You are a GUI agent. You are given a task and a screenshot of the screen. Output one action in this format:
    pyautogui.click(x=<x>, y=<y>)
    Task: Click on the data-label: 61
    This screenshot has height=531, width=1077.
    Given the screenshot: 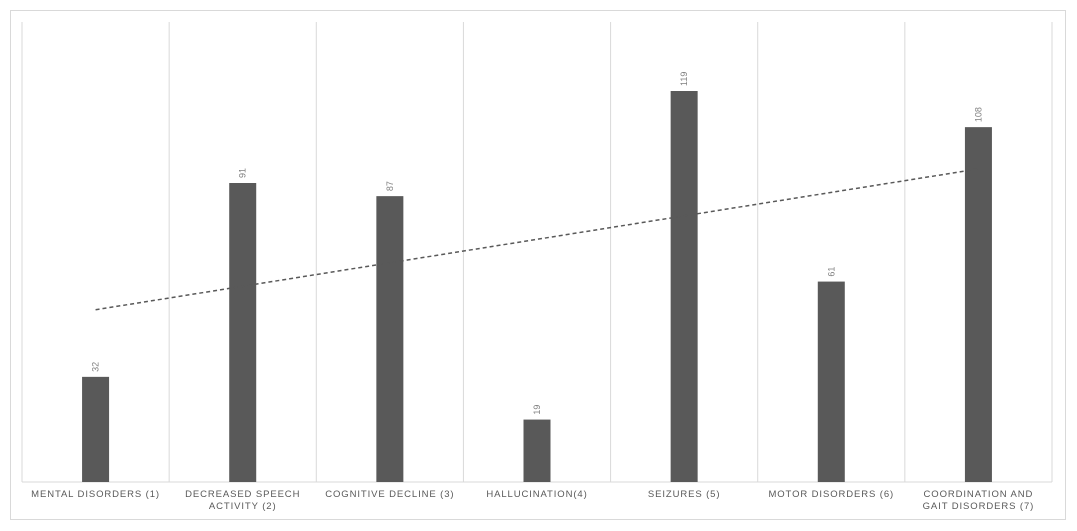 What is the action you would take?
    pyautogui.click(x=831, y=272)
    